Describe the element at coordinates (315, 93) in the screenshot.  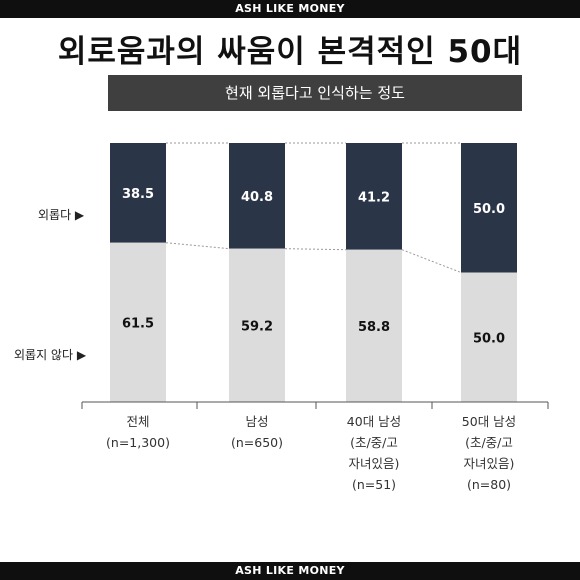
I see `chart-title: 현재 외롭다고 인식하는 정도` at that location.